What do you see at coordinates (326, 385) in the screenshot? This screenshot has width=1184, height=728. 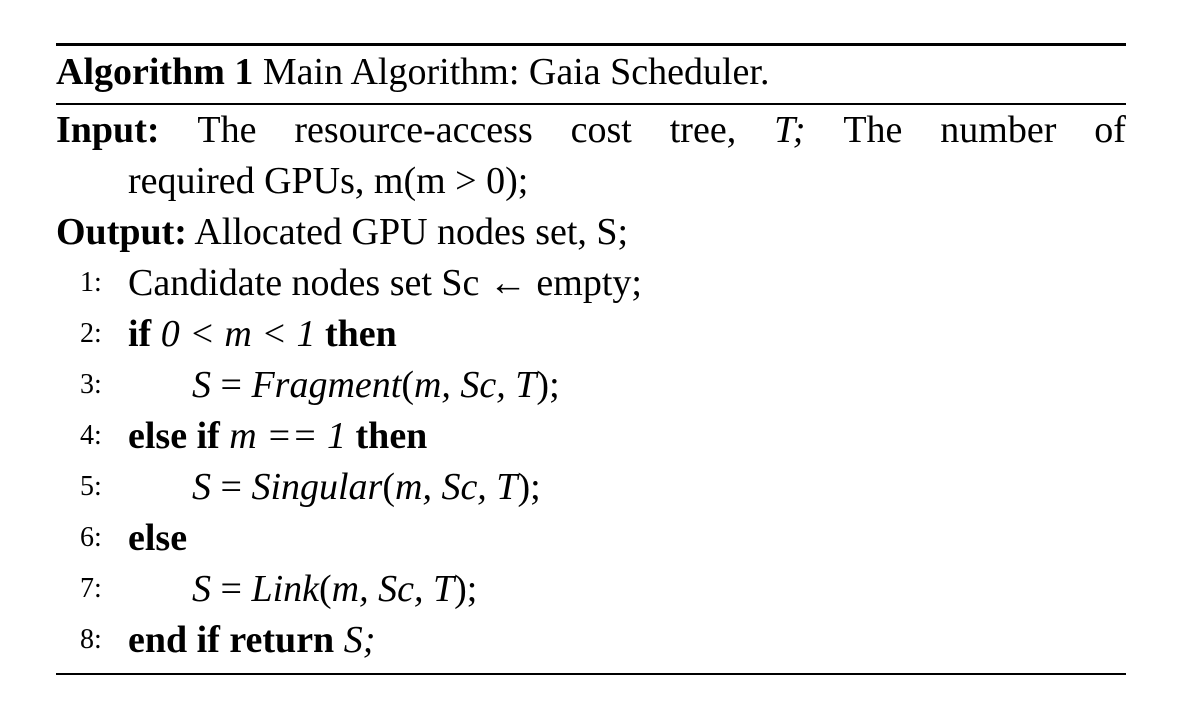 I see `function-name: Fragment` at bounding box center [326, 385].